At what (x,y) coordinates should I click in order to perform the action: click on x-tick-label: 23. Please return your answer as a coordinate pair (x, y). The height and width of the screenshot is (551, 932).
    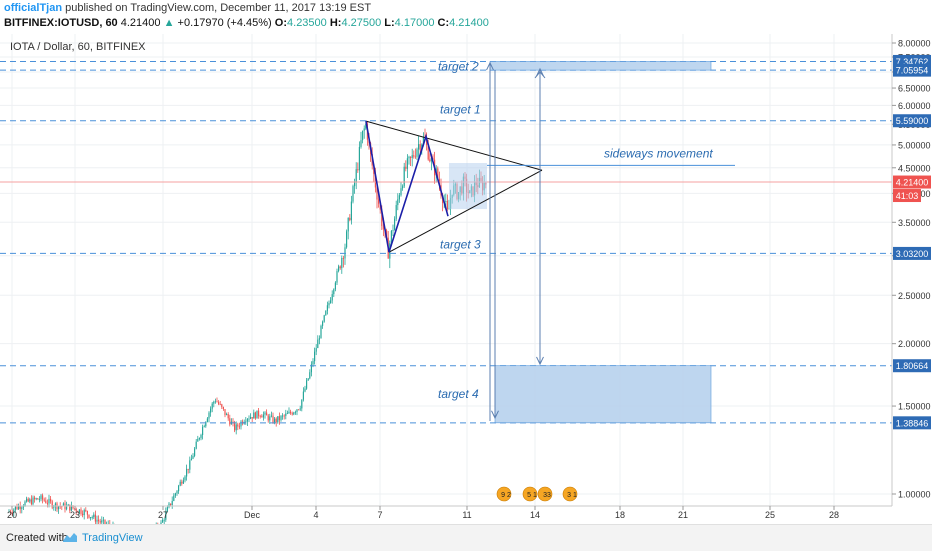
    Looking at the image, I should click on (75, 515).